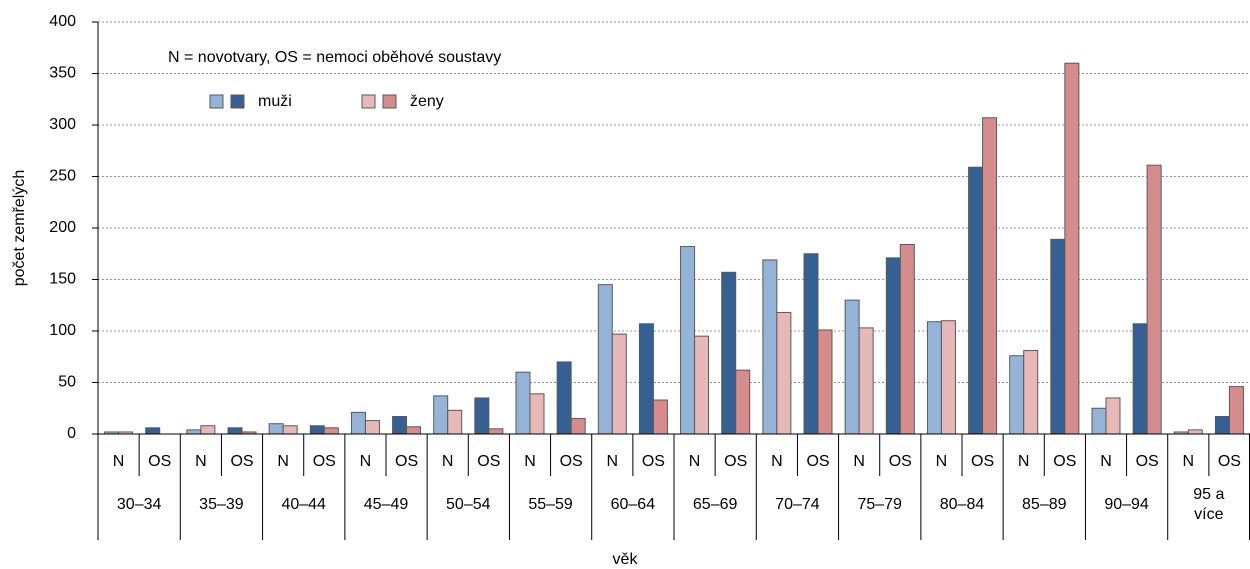  What do you see at coordinates (139, 504) in the screenshot?
I see `x-category-label: 30–34` at bounding box center [139, 504].